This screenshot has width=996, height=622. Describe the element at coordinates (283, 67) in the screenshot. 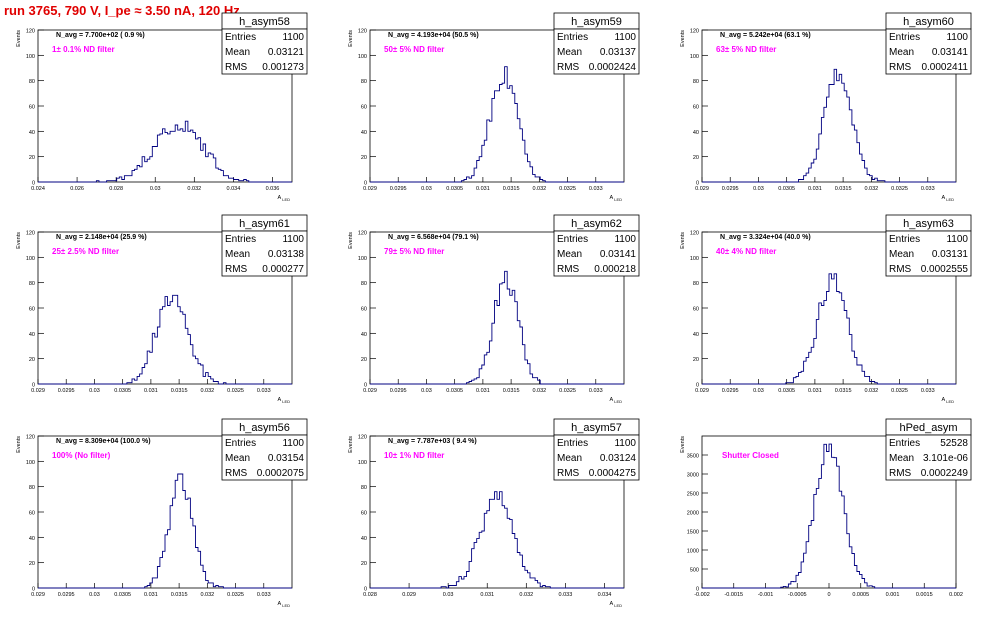

I see `stats-value-rms: 0.001273` at that location.